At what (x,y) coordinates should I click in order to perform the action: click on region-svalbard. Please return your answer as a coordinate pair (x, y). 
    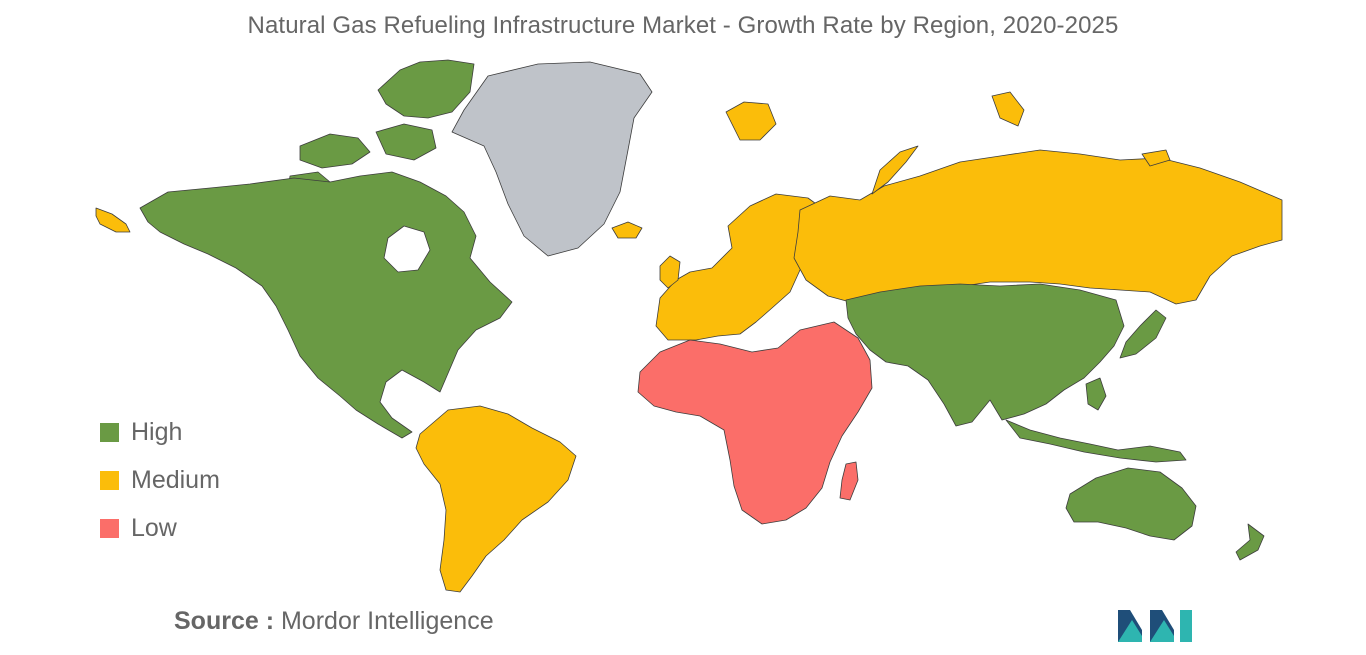
    Looking at the image, I should click on (751, 121).